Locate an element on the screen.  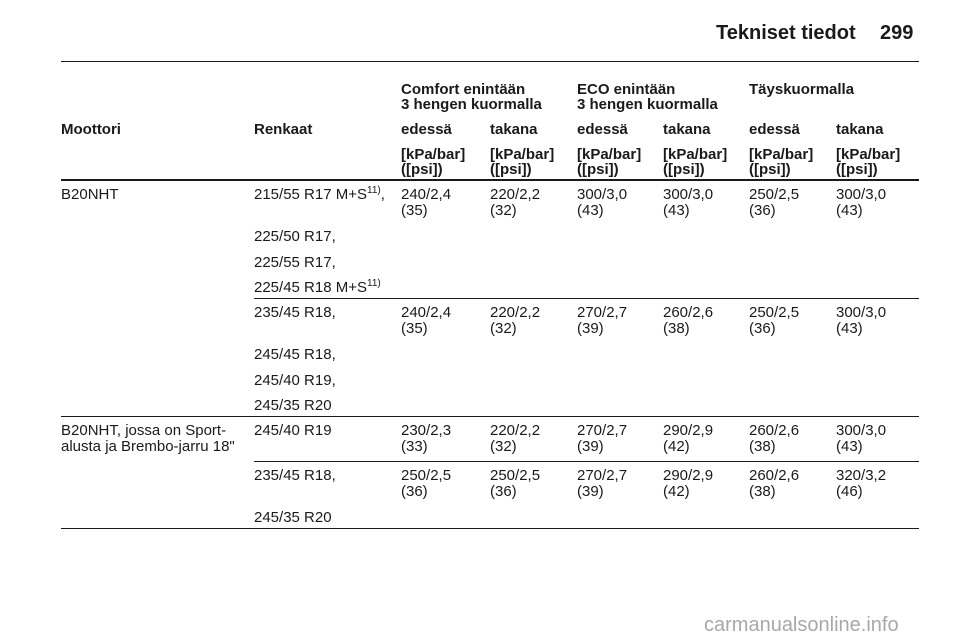
column-header-eco-rear: takana is located at coordinates (687, 129).